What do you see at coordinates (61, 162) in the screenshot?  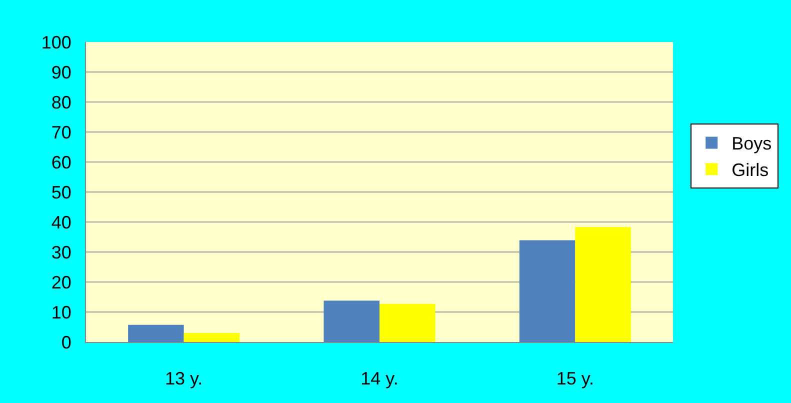 I see `y-tick-label: 60` at bounding box center [61, 162].